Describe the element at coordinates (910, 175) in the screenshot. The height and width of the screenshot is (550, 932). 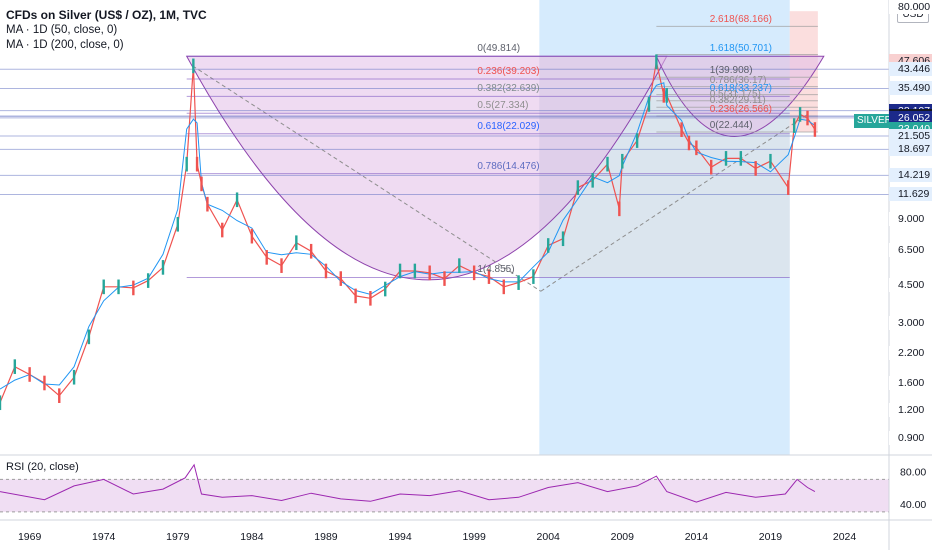
I see `price-tag: 14.219` at that location.